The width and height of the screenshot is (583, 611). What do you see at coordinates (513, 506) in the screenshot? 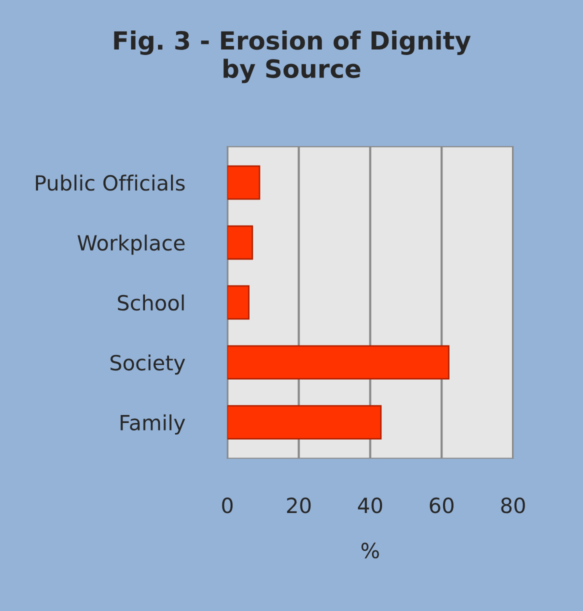
I see `x-tick-label: 80` at bounding box center [513, 506].